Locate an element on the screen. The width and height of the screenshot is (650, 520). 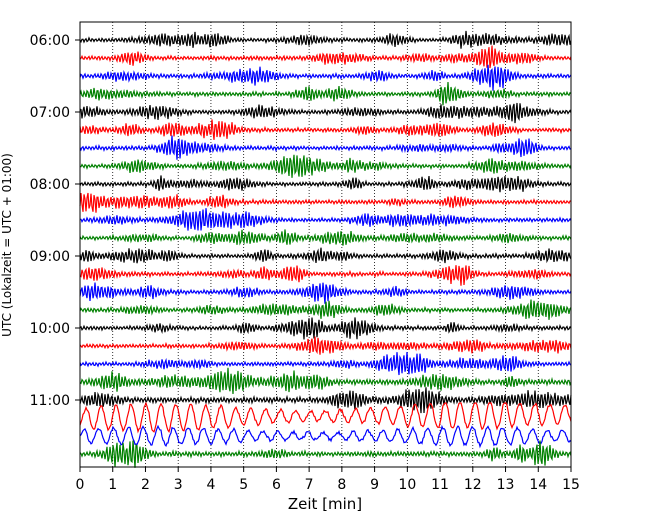
x-tick-label: 4 is located at coordinates (210, 485).